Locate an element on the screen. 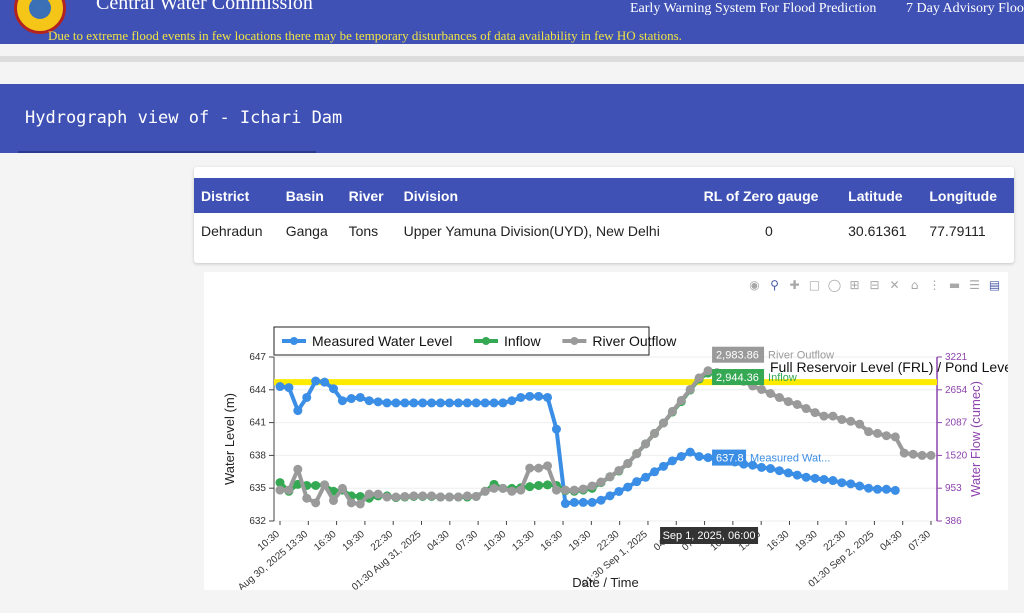  y2-tick-label: 2087 is located at coordinates (956, 423).